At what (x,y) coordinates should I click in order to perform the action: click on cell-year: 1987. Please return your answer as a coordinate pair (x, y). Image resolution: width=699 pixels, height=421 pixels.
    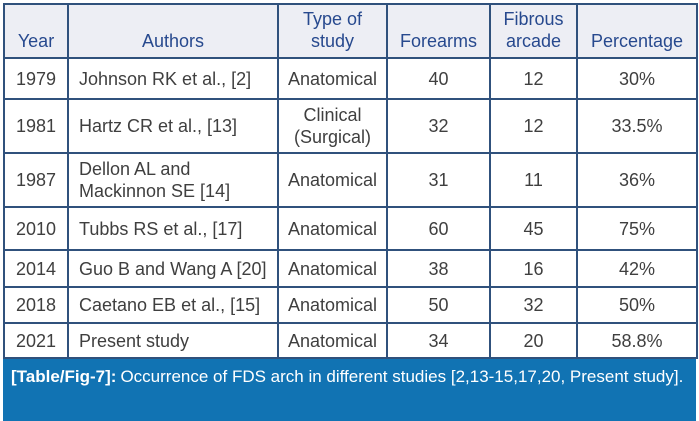
    Looking at the image, I should click on (36, 180).